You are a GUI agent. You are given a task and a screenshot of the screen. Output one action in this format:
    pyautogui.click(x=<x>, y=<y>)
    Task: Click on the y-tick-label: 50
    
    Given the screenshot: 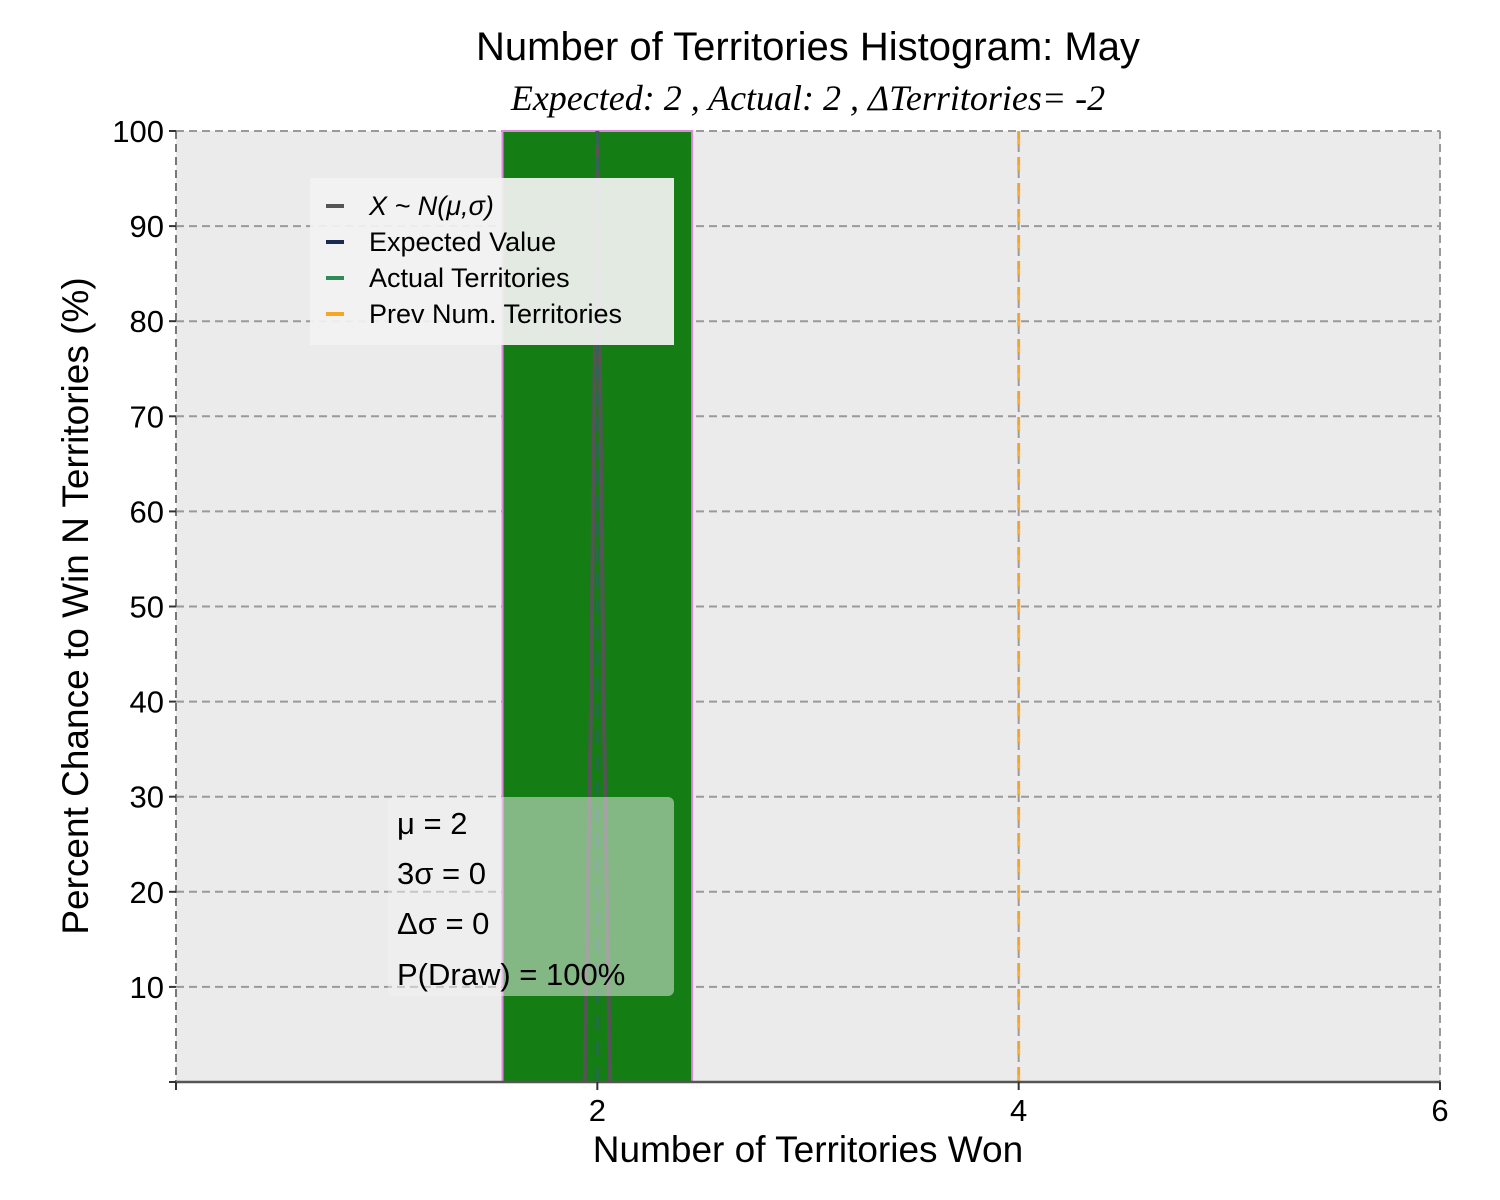 What is the action you would take?
    pyautogui.click(x=147, y=607)
    